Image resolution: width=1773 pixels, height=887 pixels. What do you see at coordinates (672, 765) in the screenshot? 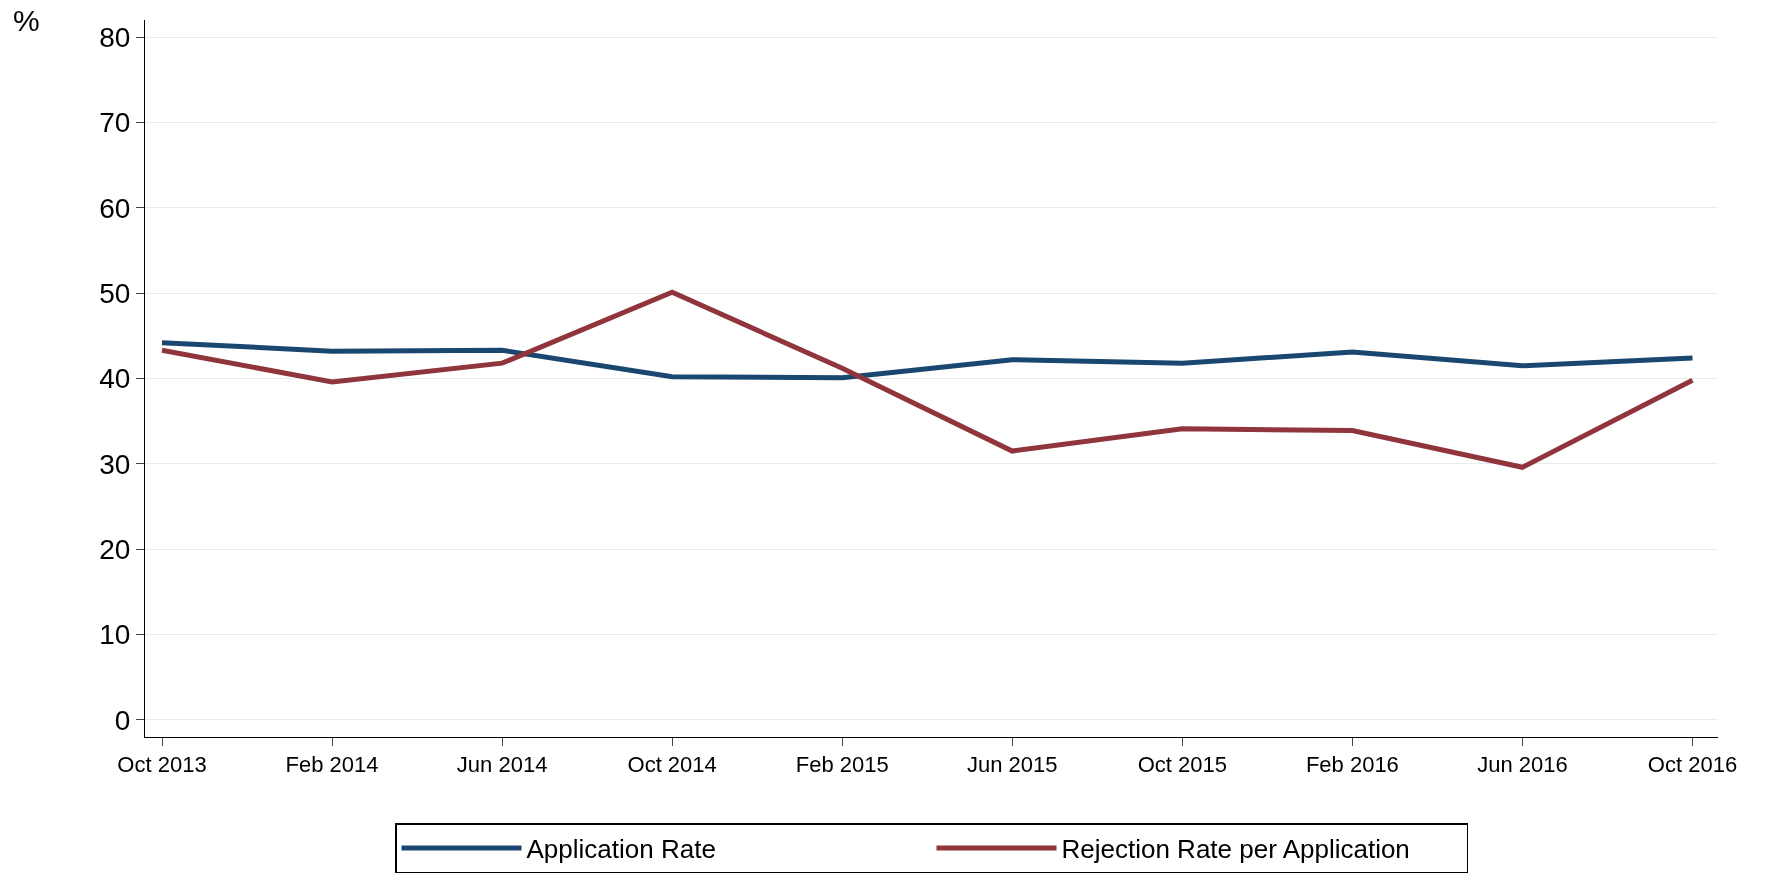
I see `x-tick-label: Oct 2014` at bounding box center [672, 765].